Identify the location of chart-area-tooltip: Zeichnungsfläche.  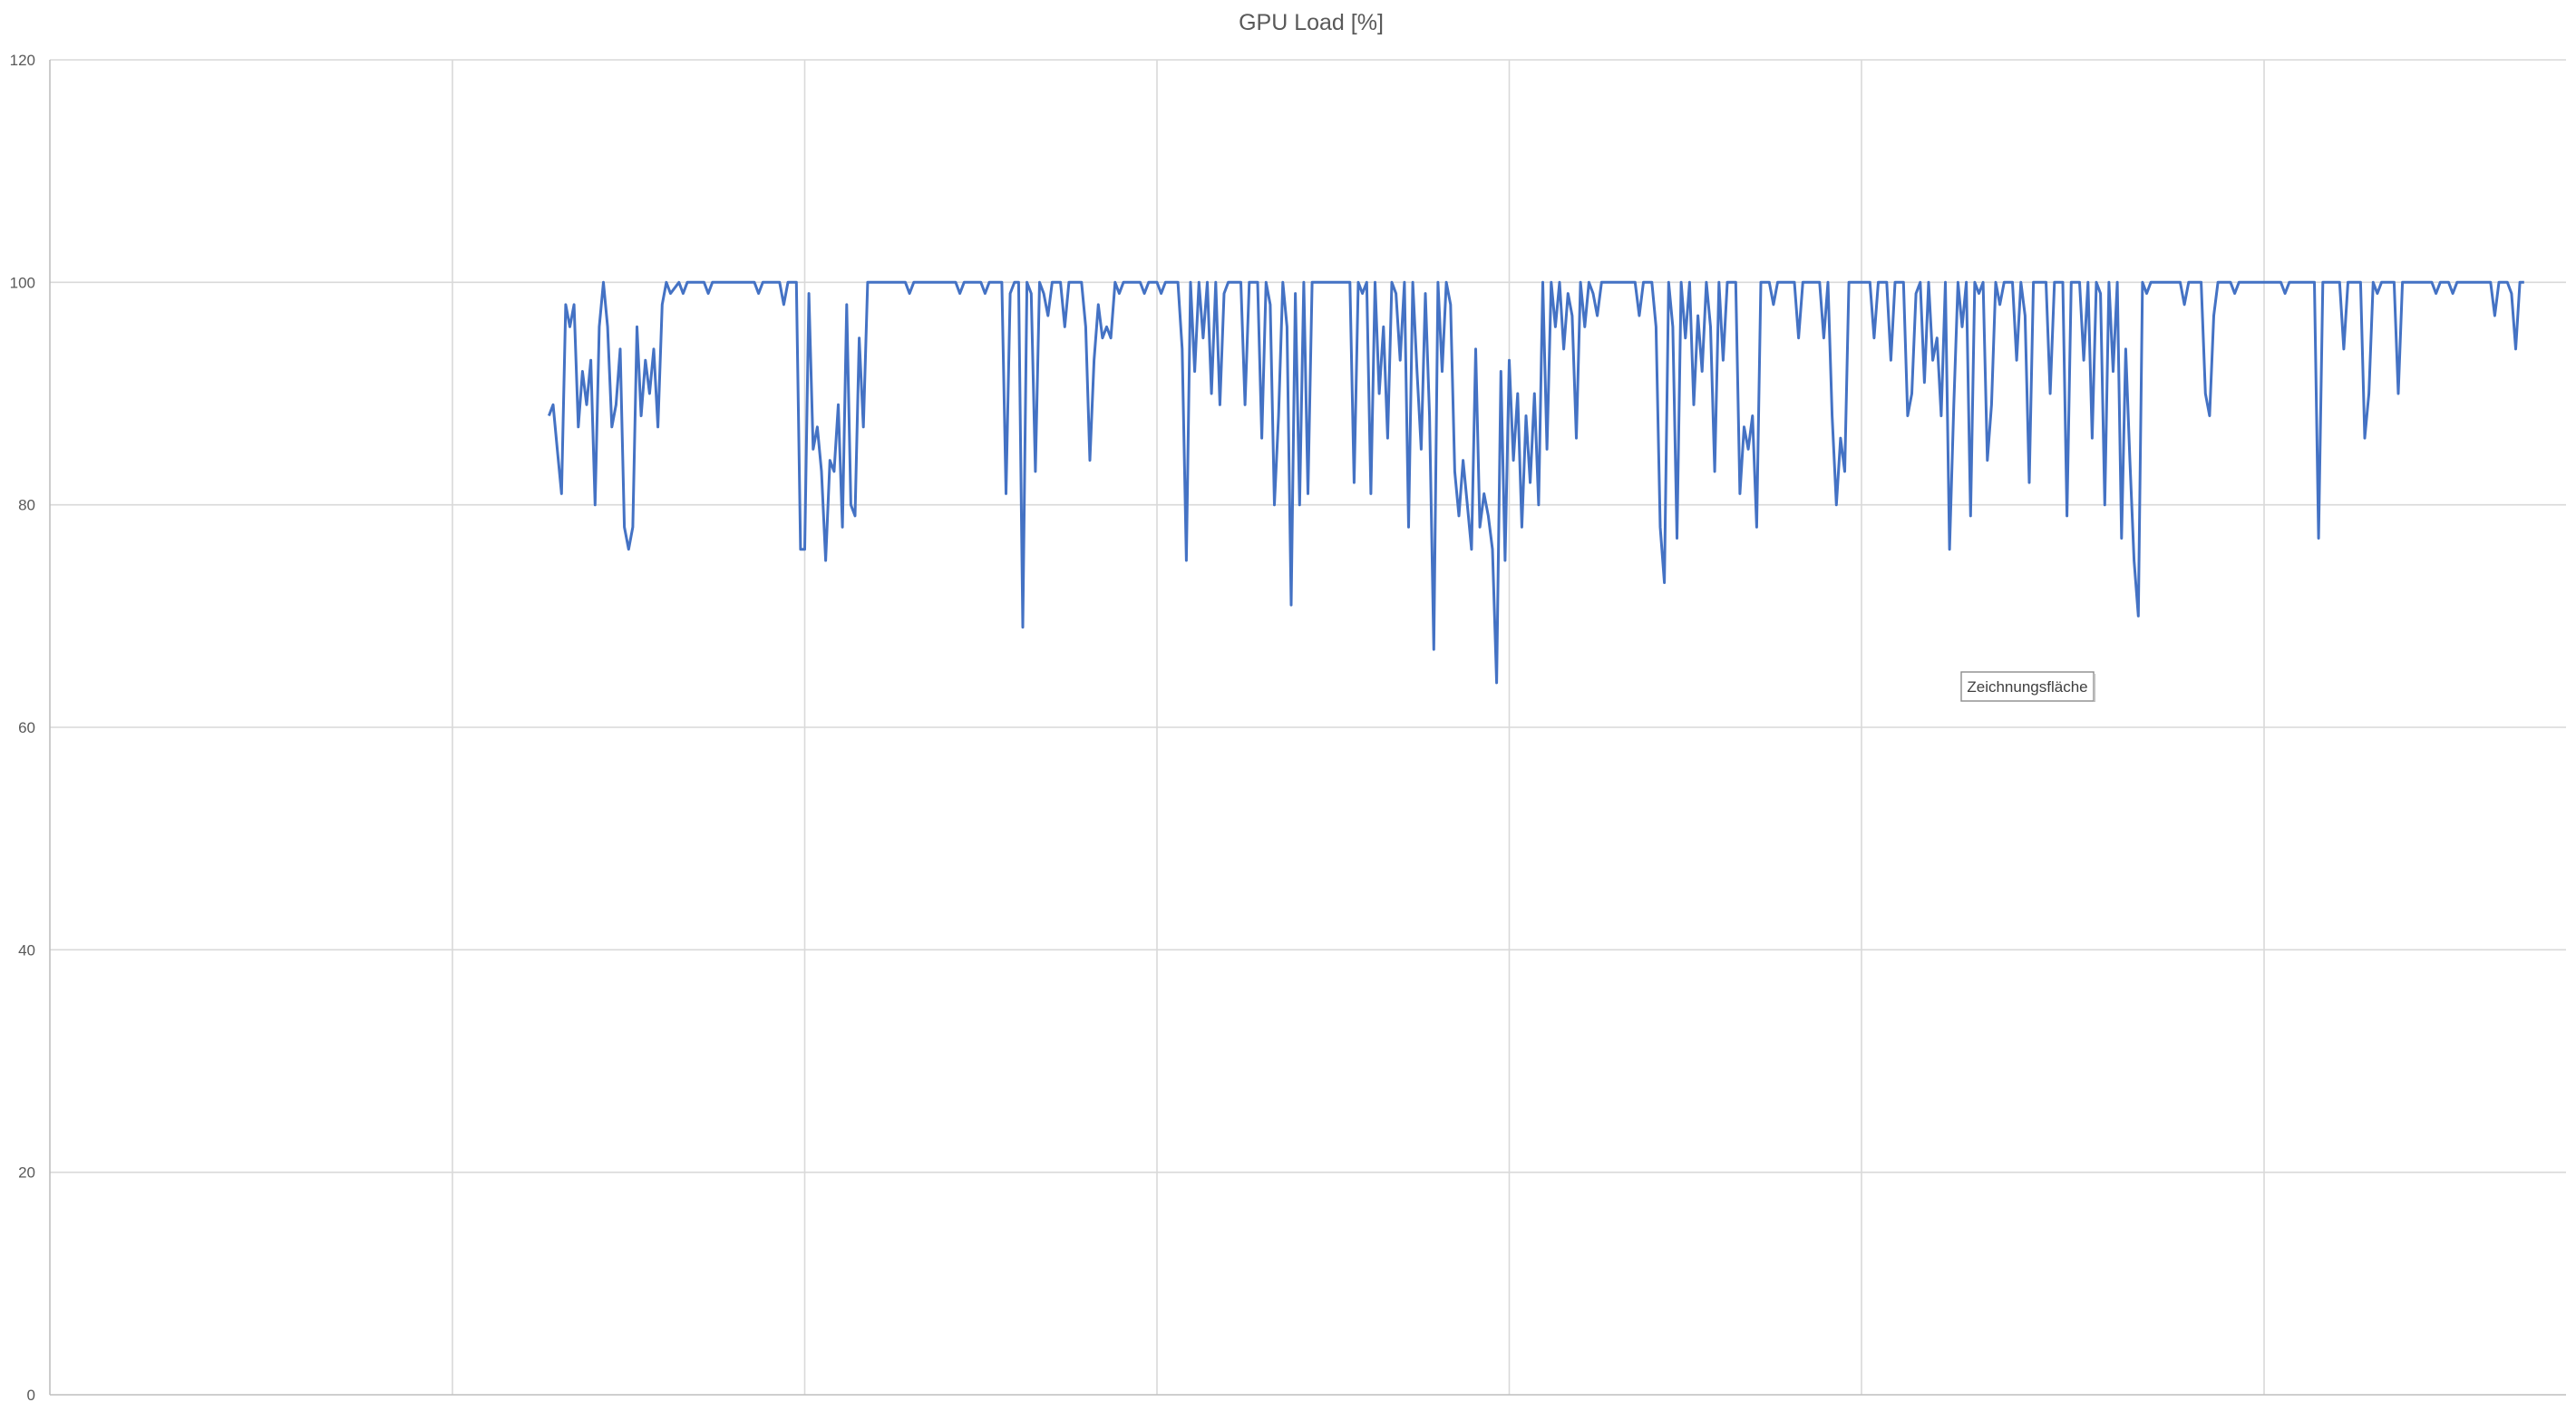
(2027, 686).